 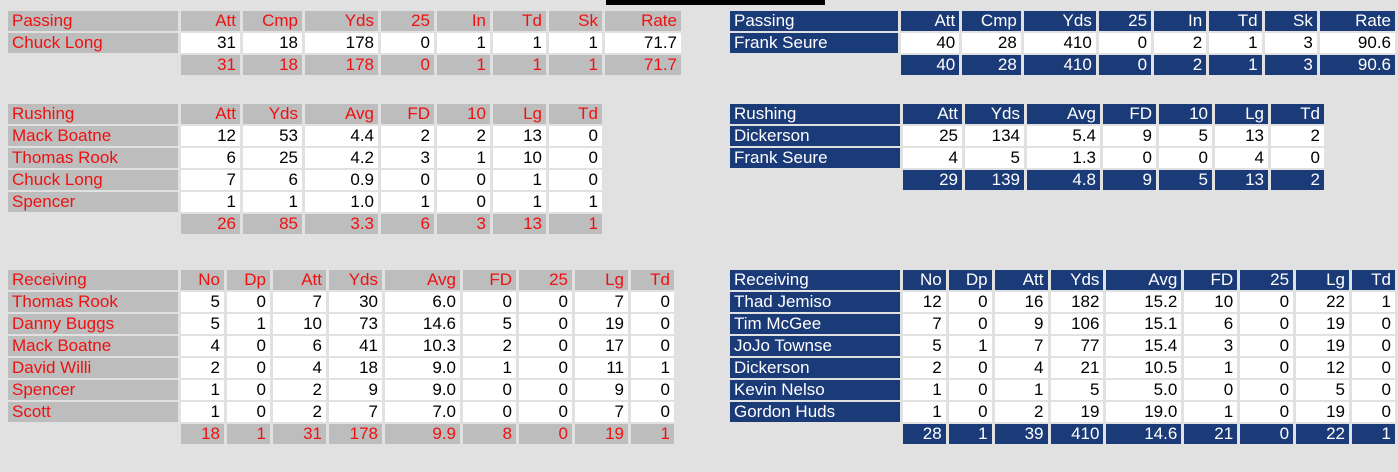 What do you see at coordinates (601, 412) in the screenshot?
I see `stat-value: 7` at bounding box center [601, 412].